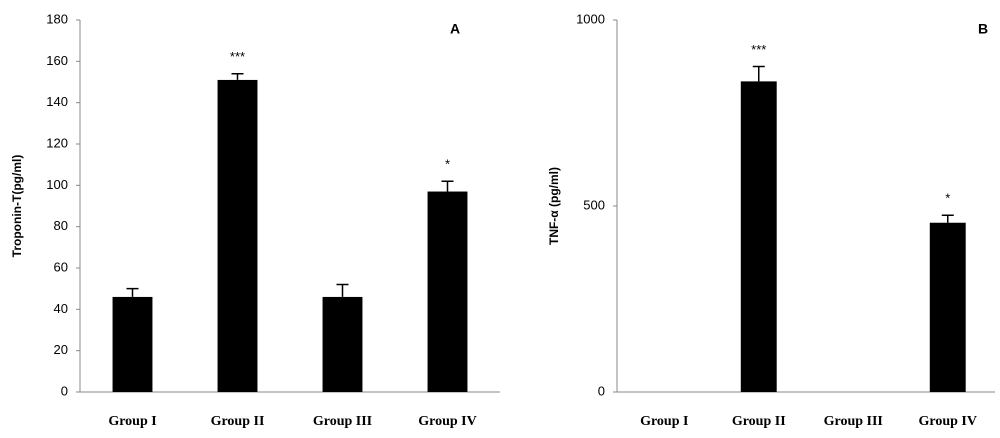 This screenshot has height=438, width=1000. Describe the element at coordinates (61, 349) in the screenshot. I see `y-tick-label: 20` at that location.